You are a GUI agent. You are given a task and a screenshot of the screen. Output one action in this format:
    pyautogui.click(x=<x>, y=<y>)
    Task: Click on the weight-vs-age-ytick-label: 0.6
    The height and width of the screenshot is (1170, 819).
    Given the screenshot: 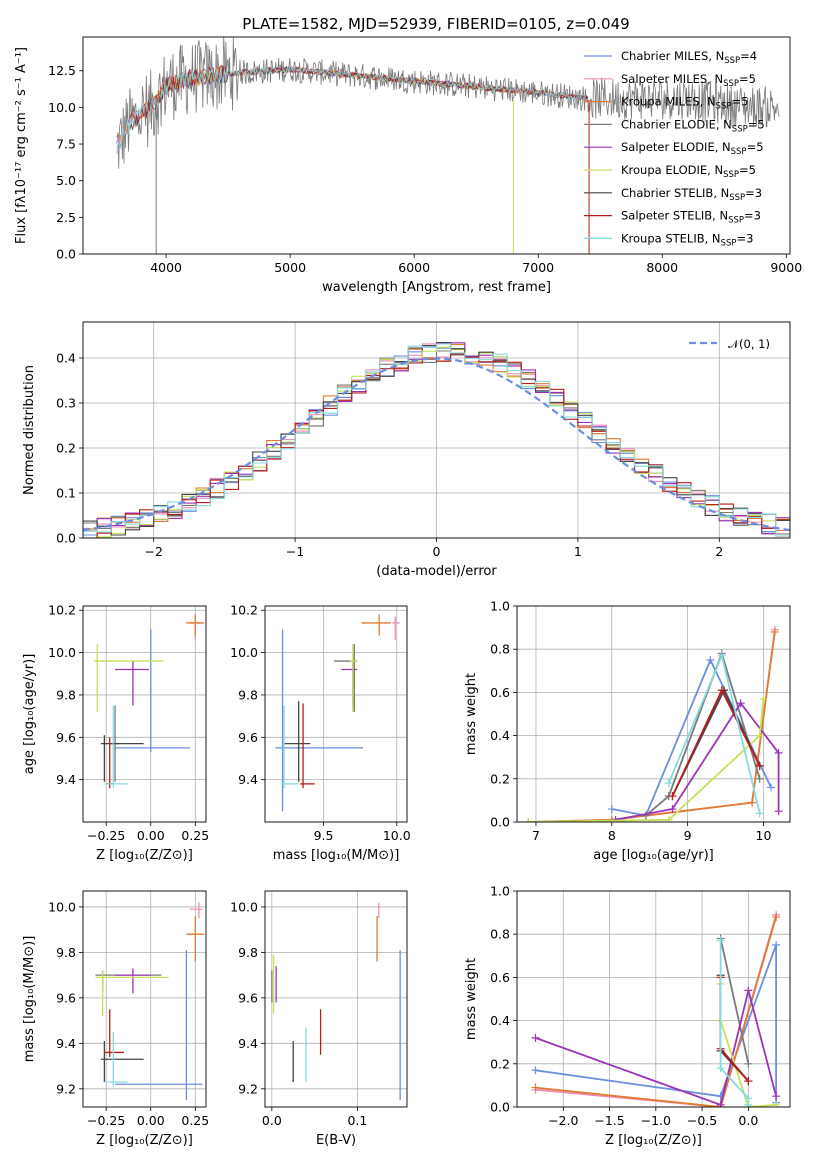 What is the action you would take?
    pyautogui.click(x=500, y=692)
    